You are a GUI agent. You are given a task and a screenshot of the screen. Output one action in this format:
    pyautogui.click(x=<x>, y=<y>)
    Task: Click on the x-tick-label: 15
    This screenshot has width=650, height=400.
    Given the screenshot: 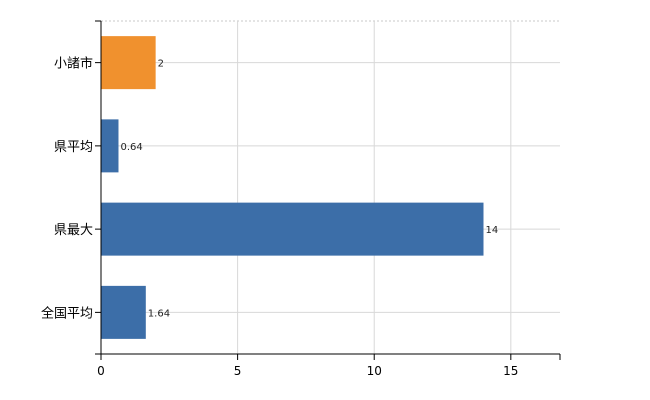 What is the action you would take?
    pyautogui.click(x=510, y=371)
    